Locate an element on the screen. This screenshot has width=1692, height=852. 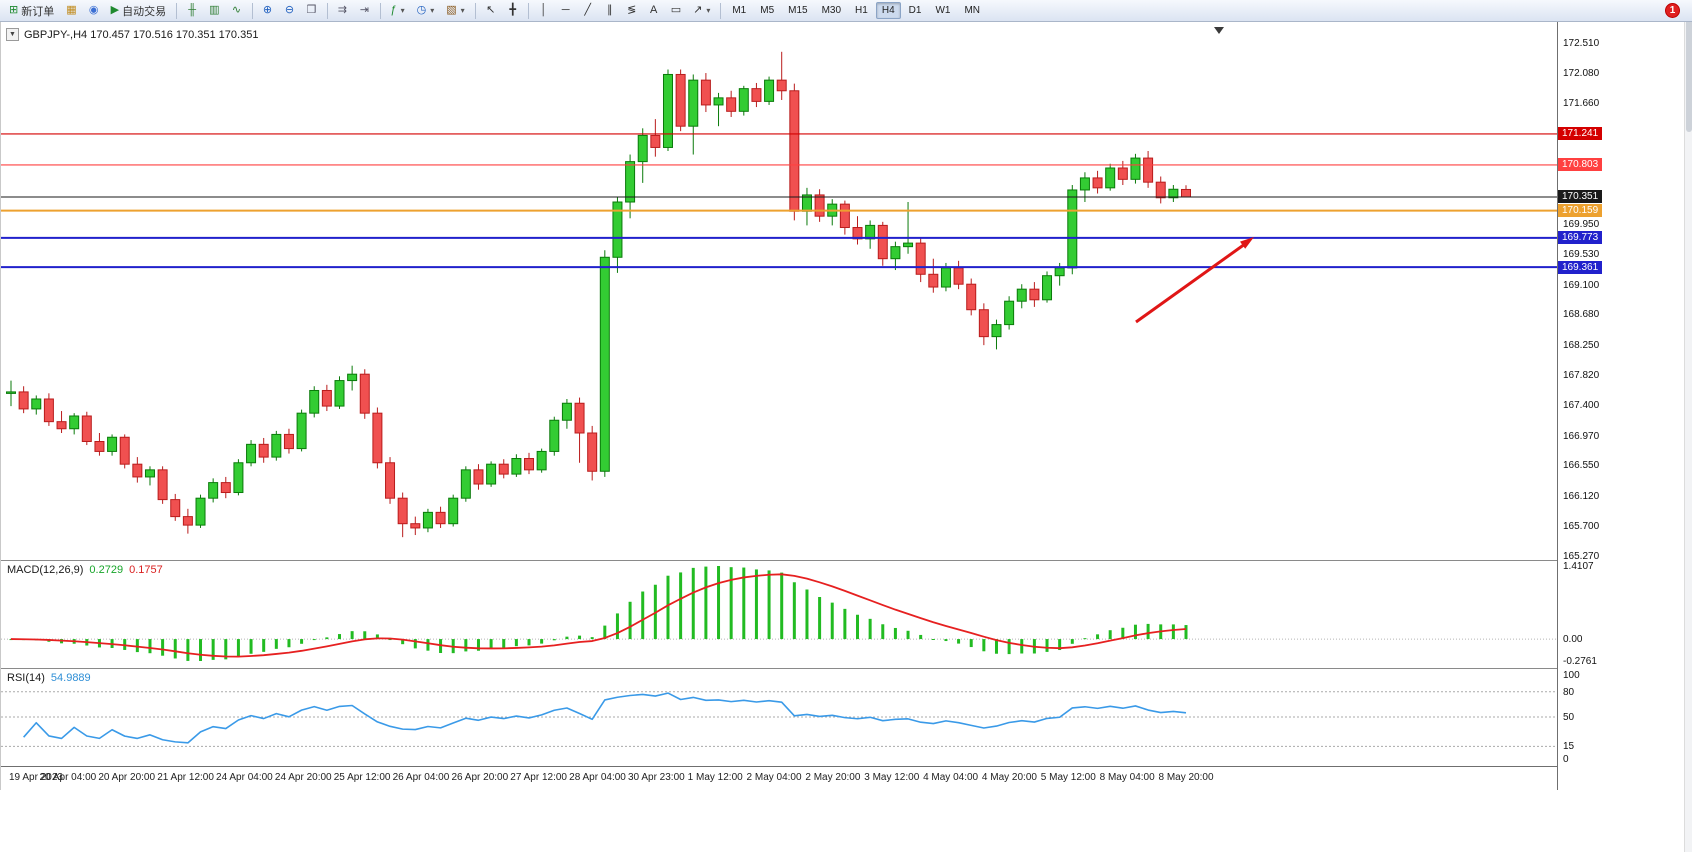
timeframe-m5-button: M5 is located at coordinates (767, 10).